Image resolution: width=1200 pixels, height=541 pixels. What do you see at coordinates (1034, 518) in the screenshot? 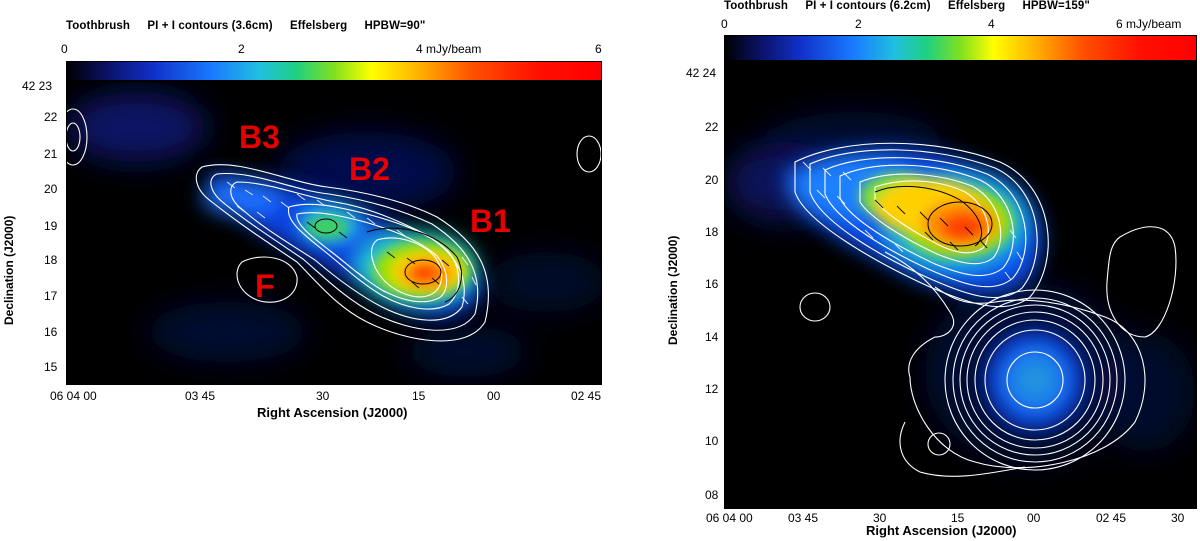
I see `right-ra-tick: 00` at bounding box center [1034, 518].